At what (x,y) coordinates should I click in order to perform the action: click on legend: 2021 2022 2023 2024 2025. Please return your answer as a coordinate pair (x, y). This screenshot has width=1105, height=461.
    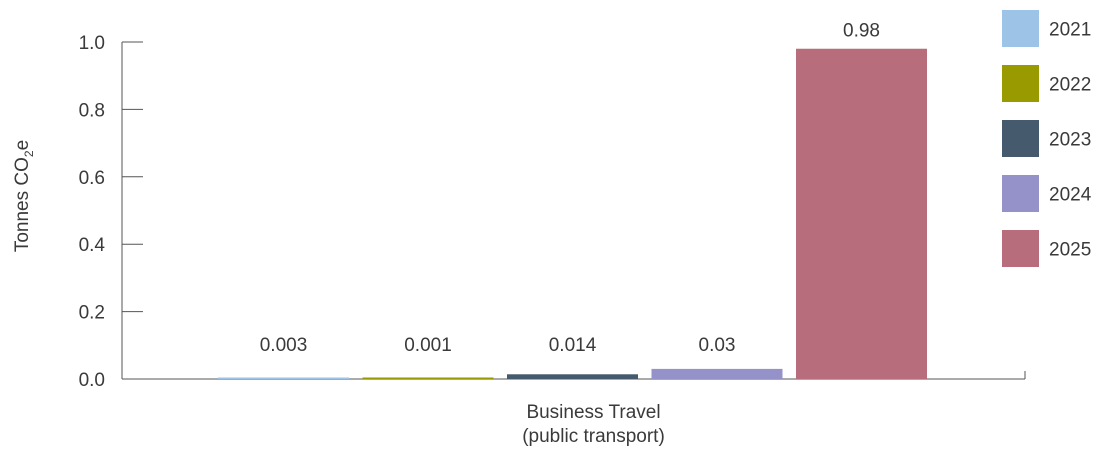
    Looking at the image, I should click on (1047, 138).